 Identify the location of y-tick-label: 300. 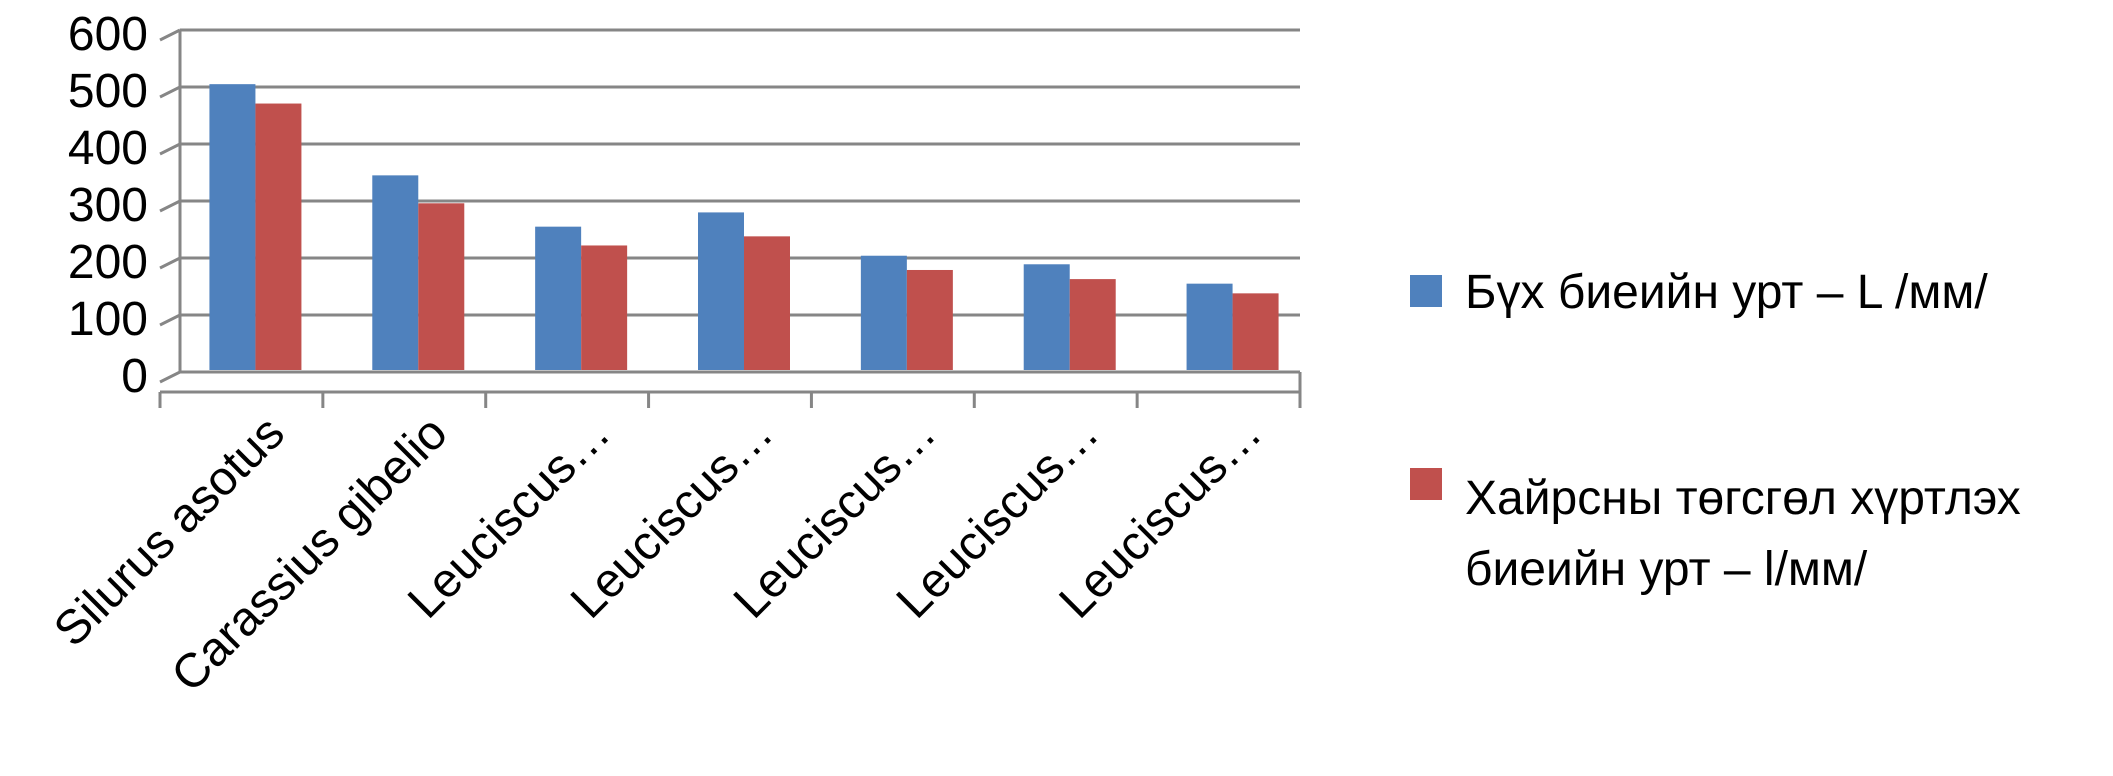
(108, 205).